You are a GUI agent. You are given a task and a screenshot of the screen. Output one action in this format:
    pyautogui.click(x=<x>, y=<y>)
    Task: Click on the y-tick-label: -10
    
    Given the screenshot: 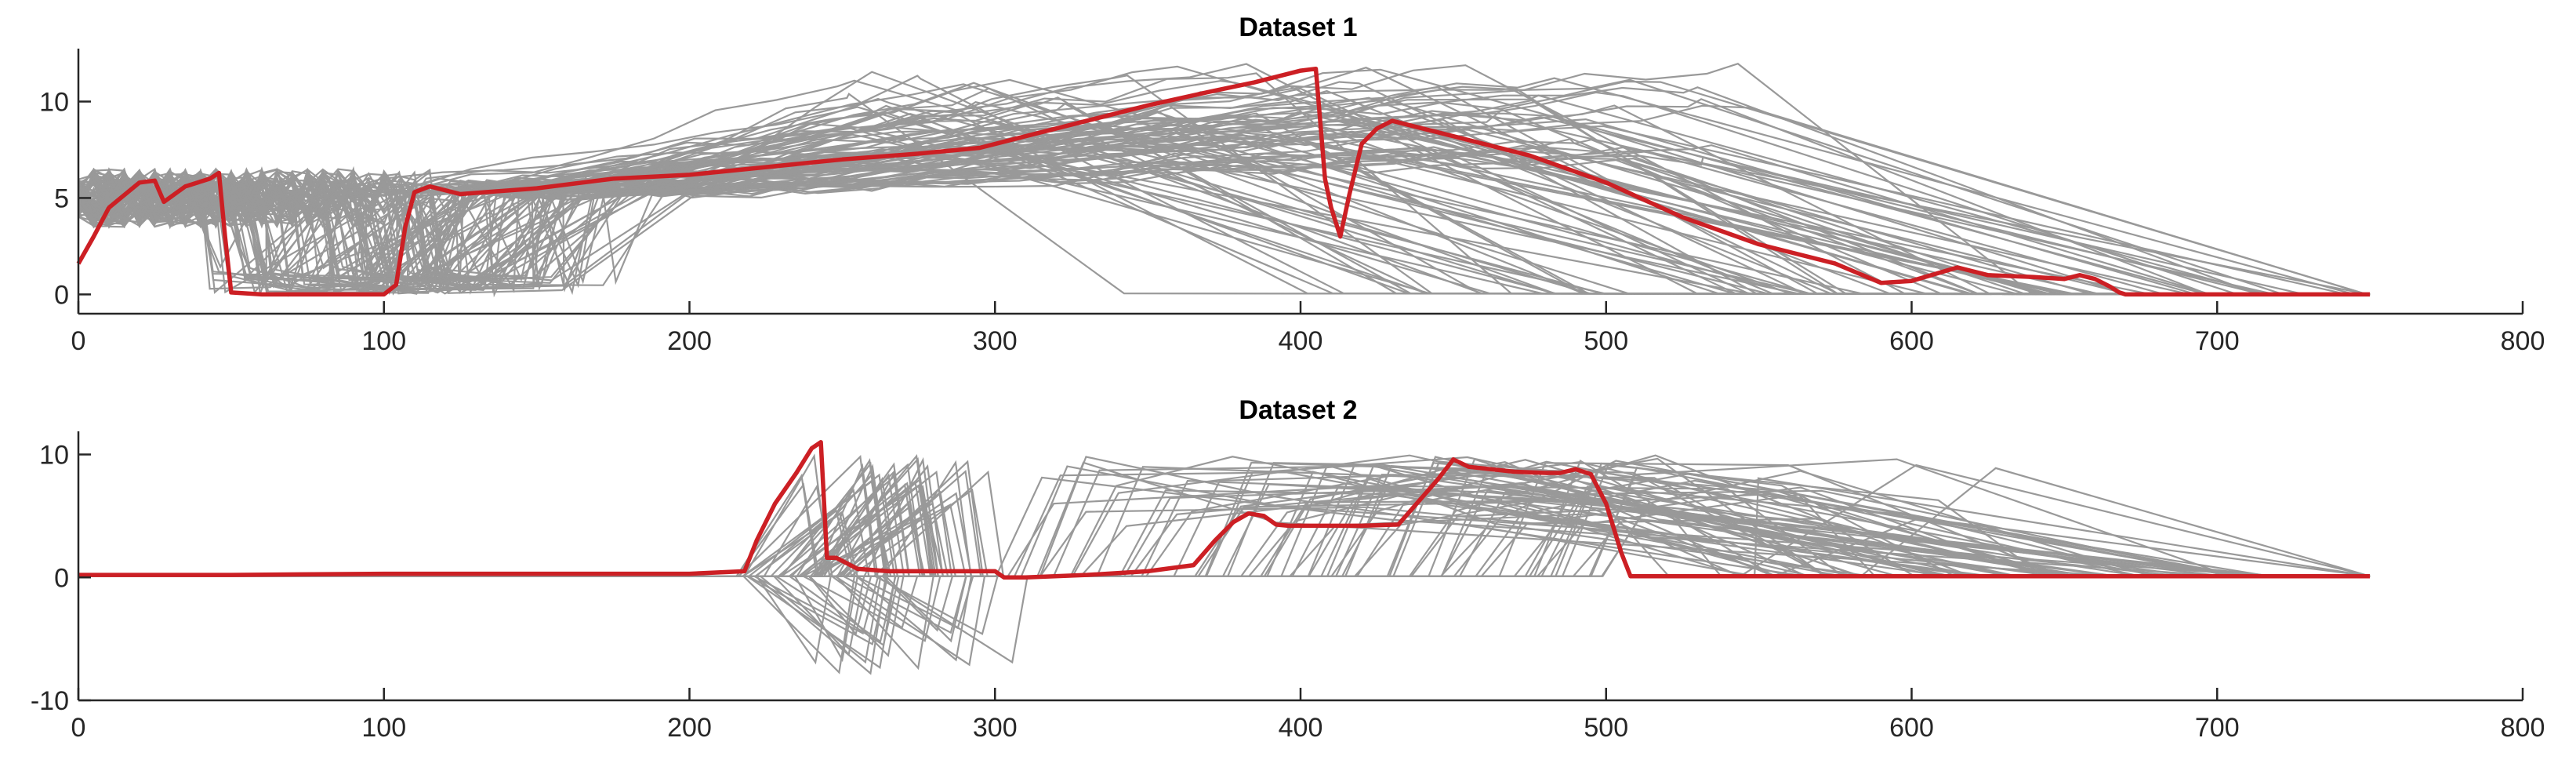 What is the action you would take?
    pyautogui.click(x=50, y=701)
    